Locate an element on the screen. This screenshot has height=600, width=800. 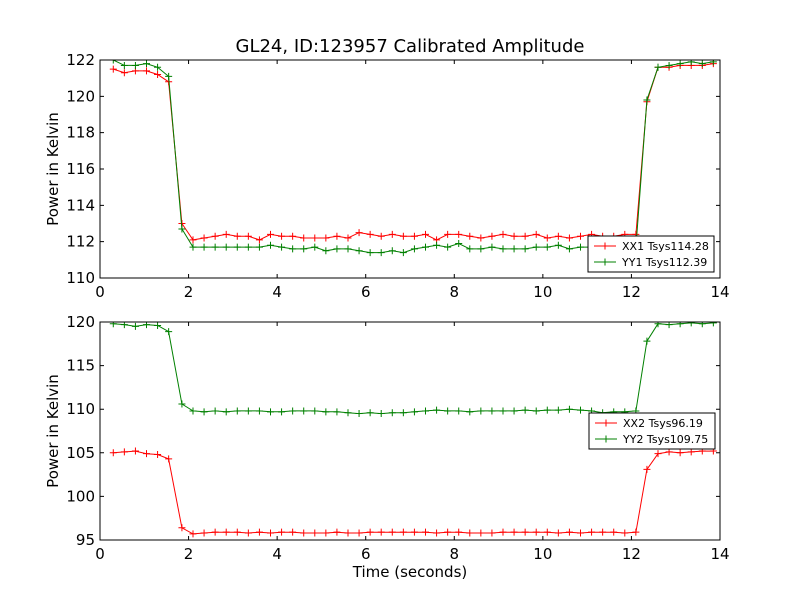
x-tick-label-1-0: 0 is located at coordinates (100, 554).